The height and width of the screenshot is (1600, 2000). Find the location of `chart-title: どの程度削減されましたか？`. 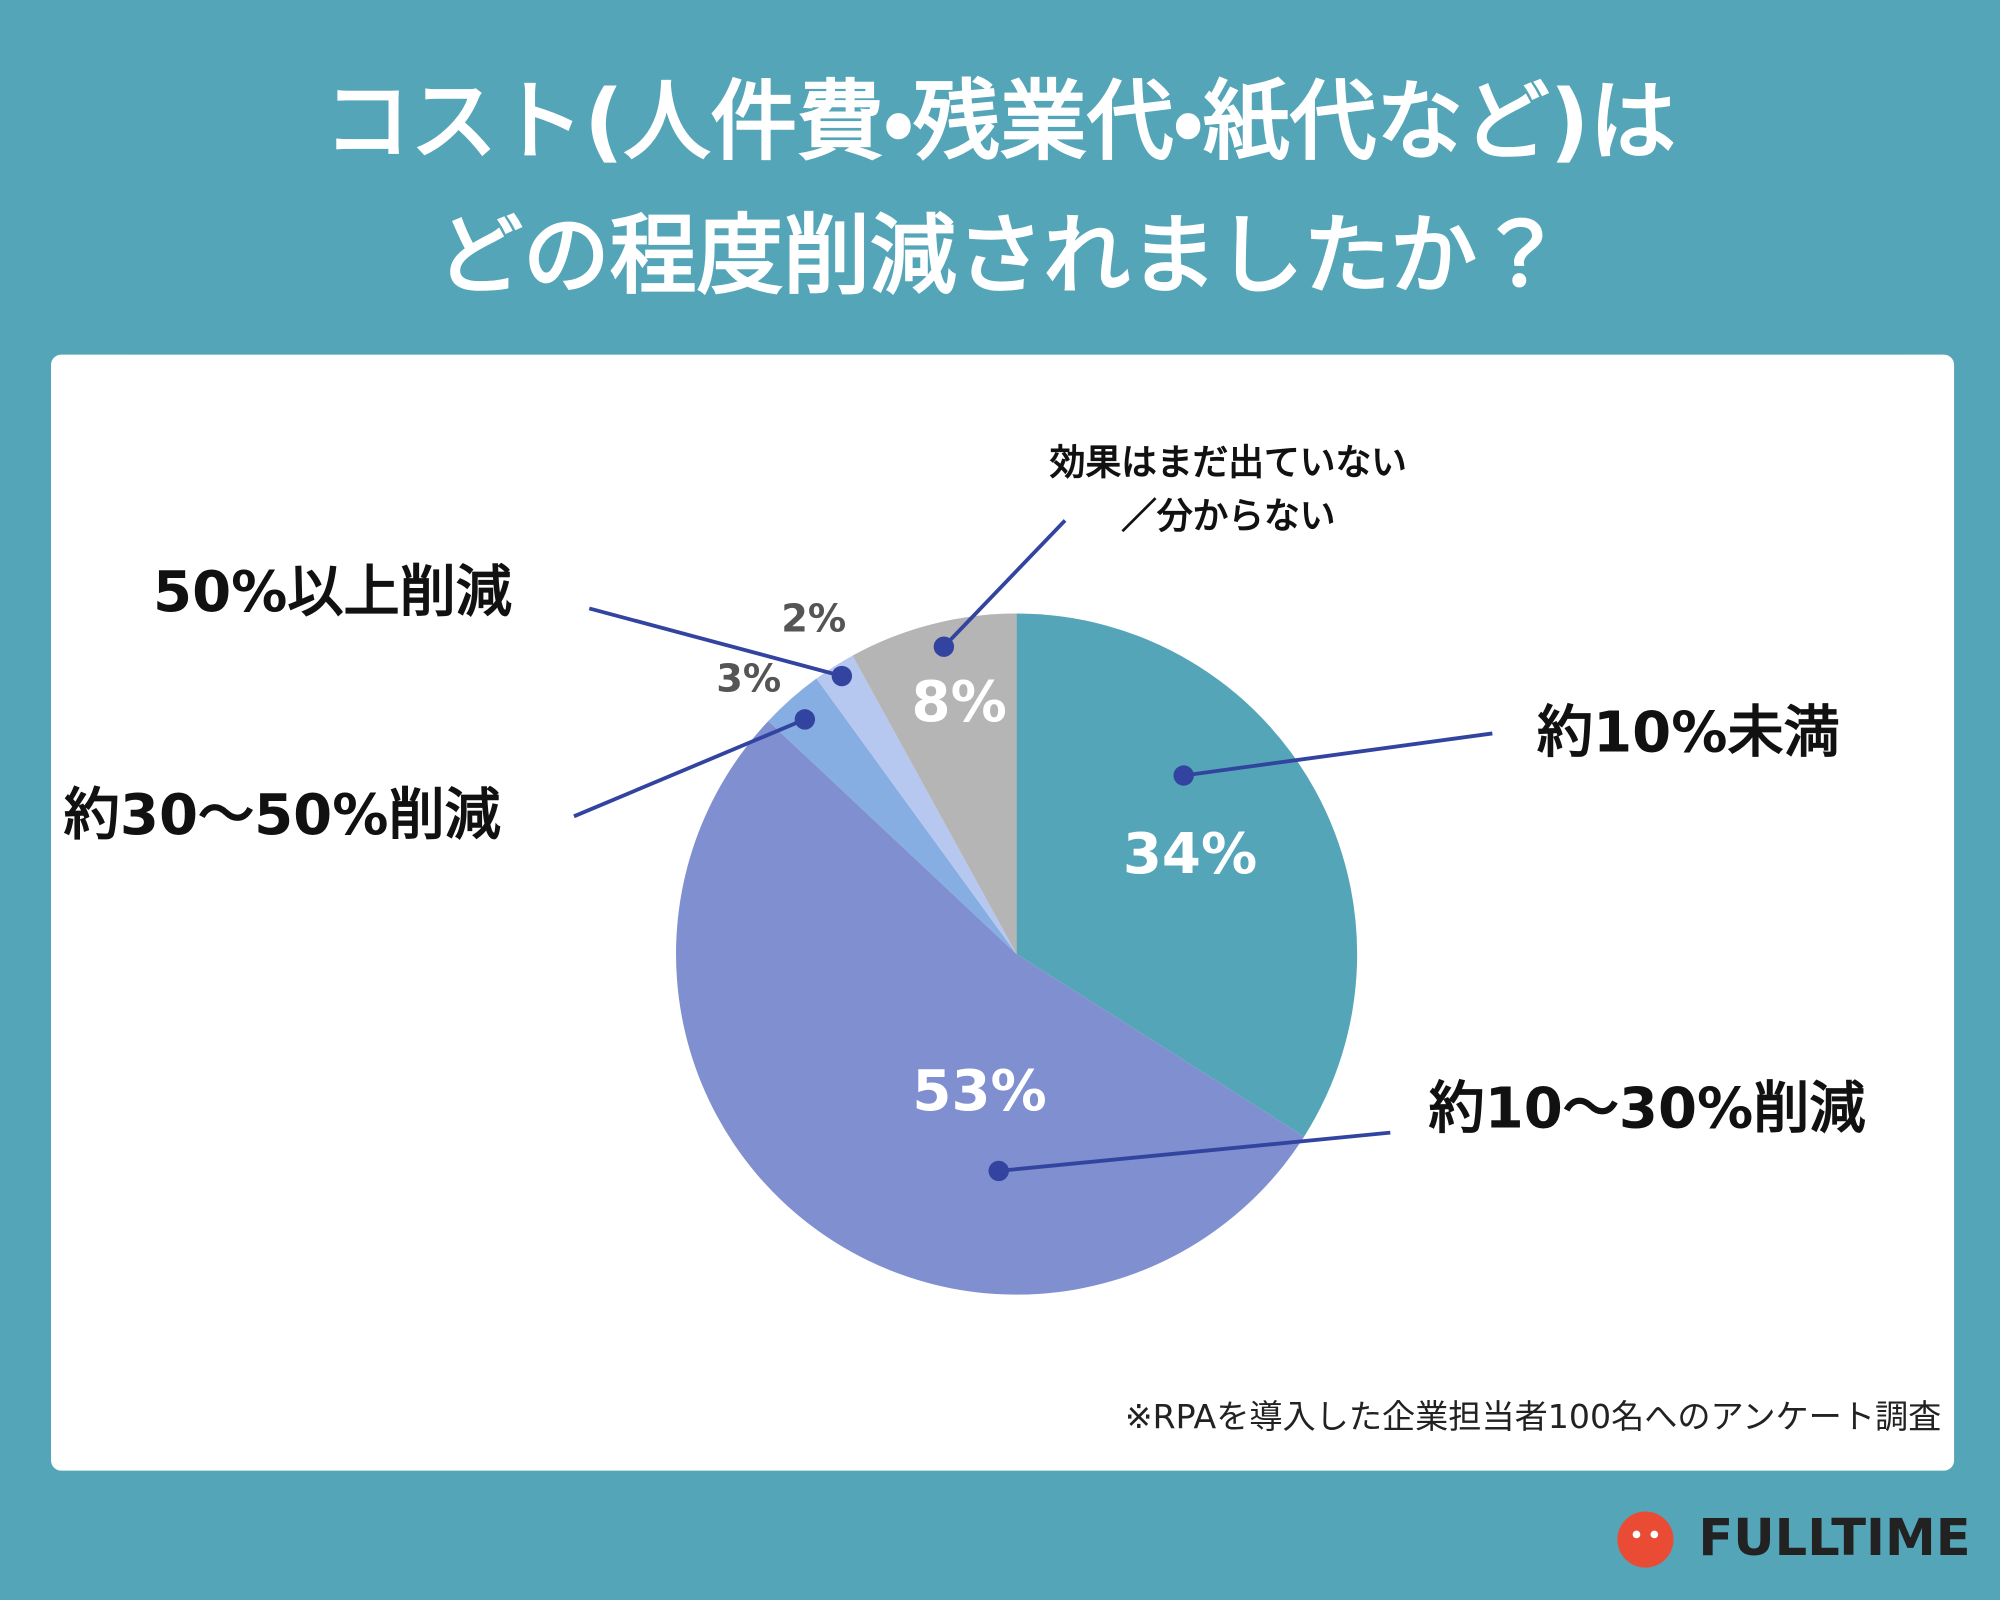

chart-title: どの程度削減されましたか？ is located at coordinates (999, 255).